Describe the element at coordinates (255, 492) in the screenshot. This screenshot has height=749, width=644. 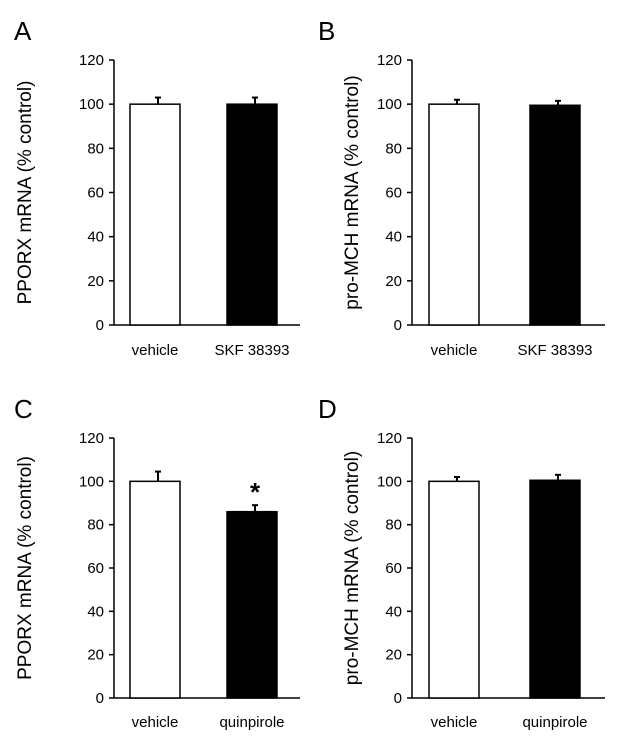
I see `significance-mark: *` at that location.